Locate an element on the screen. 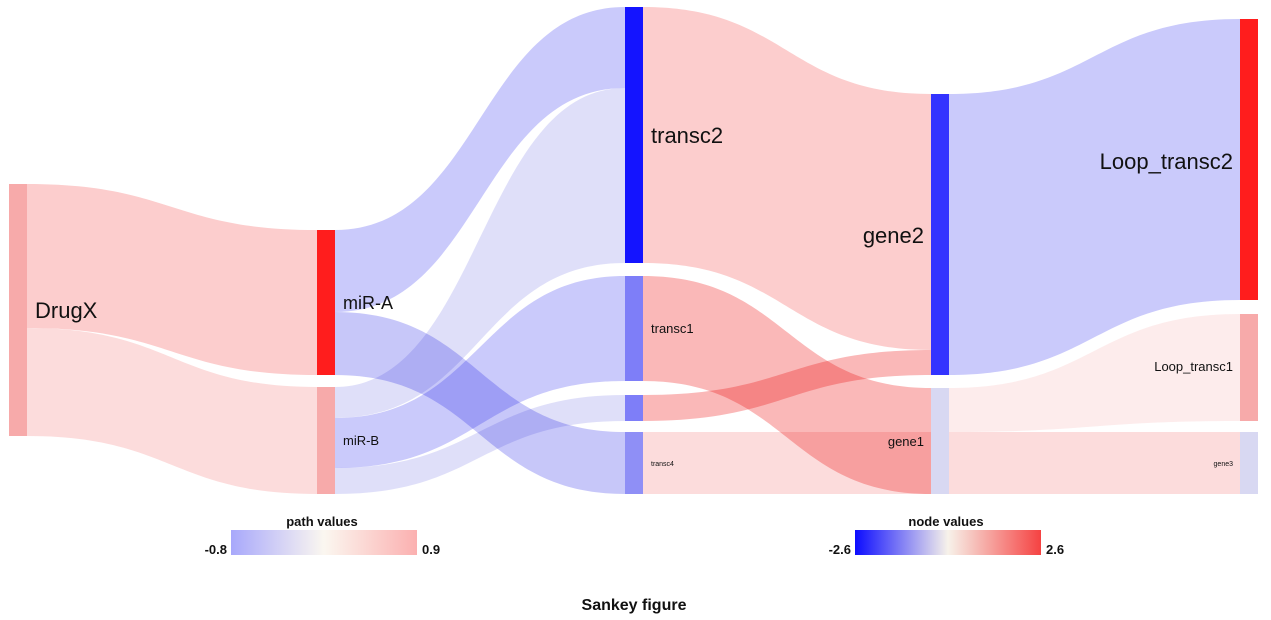  link-transc4-gene1 is located at coordinates (787, 463).